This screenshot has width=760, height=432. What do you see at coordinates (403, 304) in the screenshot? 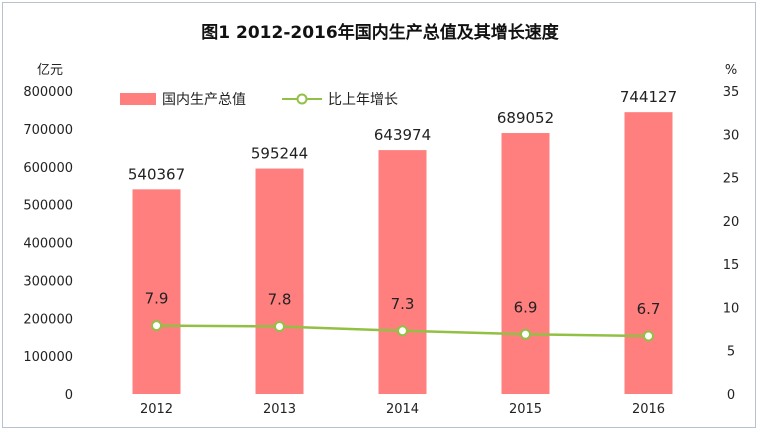
I see `growth-point-label: 7.3` at bounding box center [403, 304].